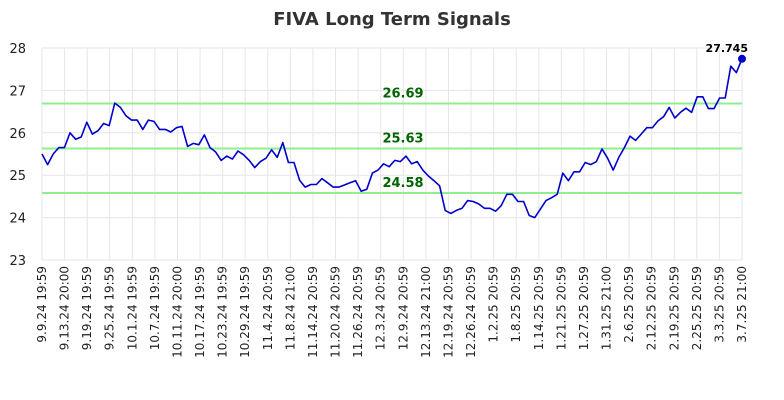  I want to click on x-tick-label: 1.21.25 20:59, so click(561, 308).